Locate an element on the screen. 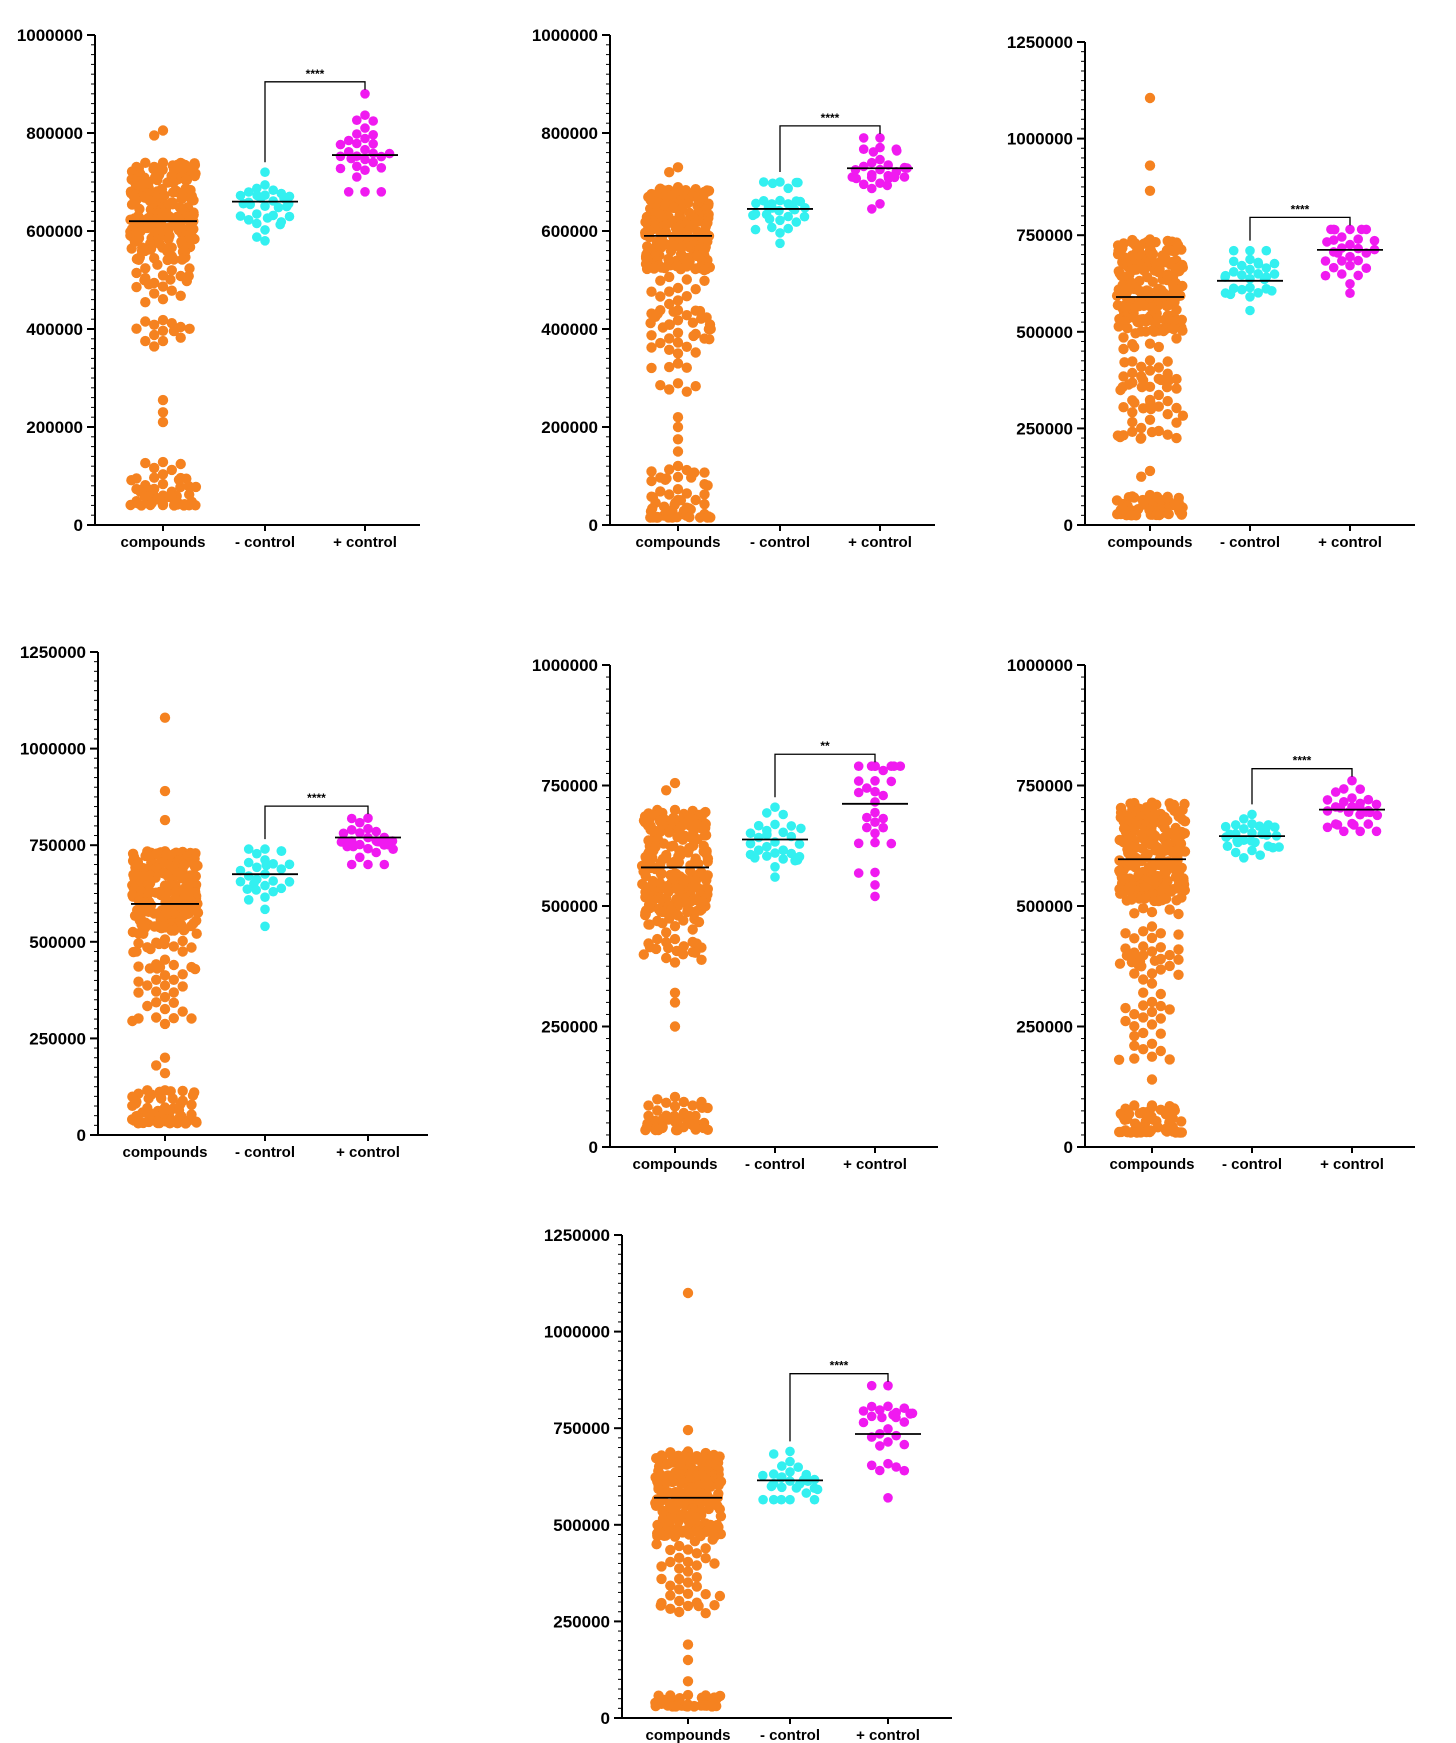 The image size is (1456, 1743). x-category-label: - control is located at coordinates (775, 1164).